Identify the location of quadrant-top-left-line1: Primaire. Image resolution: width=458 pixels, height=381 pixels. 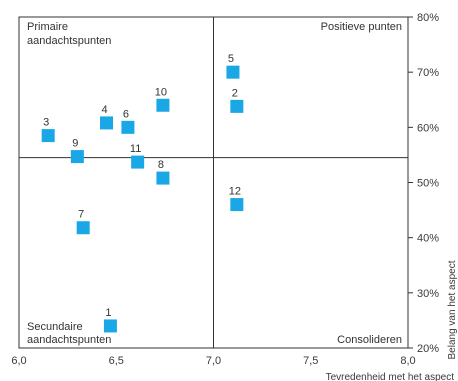
(47, 27).